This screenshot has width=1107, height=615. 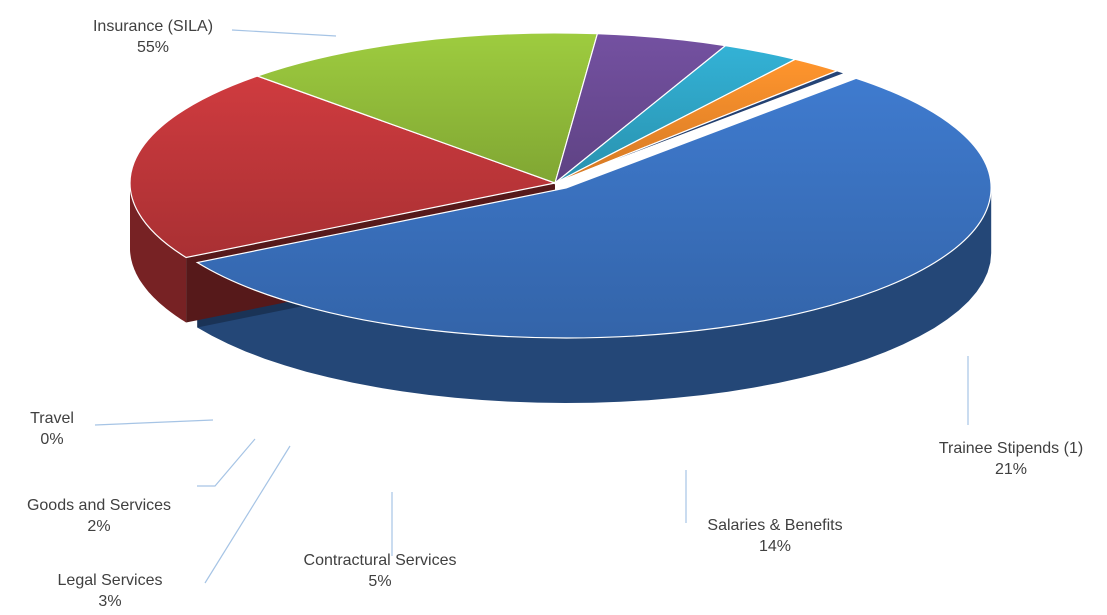 What do you see at coordinates (110, 601) in the screenshot?
I see `slice-percent: 3%` at bounding box center [110, 601].